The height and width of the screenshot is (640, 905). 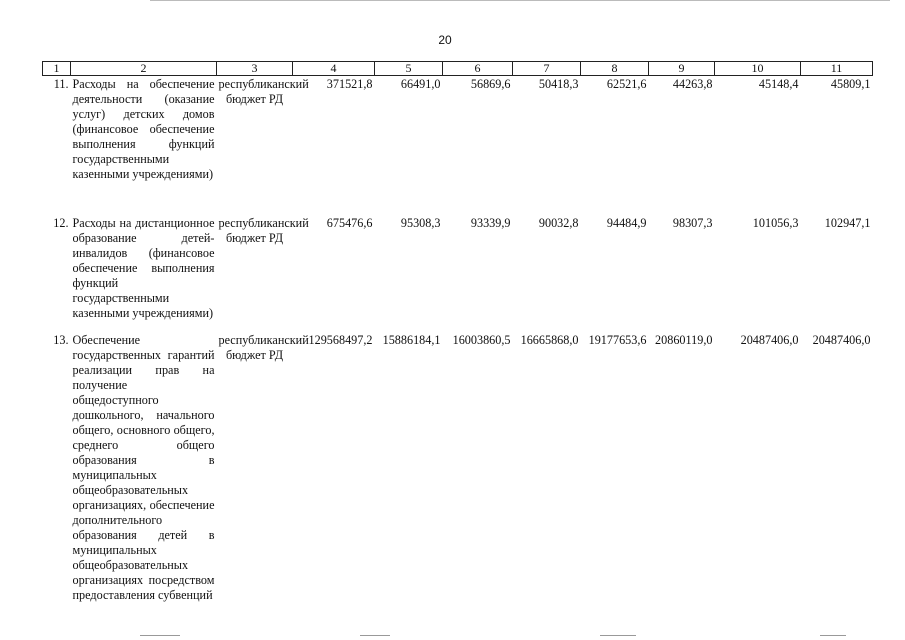 I want to click on header-row: 1 2 3 4 5 6 7 8 9 10 11, so click(x=457, y=68).